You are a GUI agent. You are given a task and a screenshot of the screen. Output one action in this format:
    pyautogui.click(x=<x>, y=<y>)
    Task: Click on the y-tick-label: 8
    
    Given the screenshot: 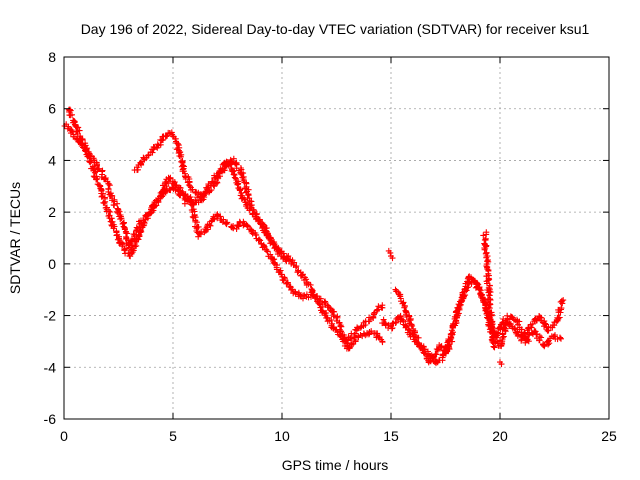 What is the action you would take?
    pyautogui.click(x=52, y=57)
    